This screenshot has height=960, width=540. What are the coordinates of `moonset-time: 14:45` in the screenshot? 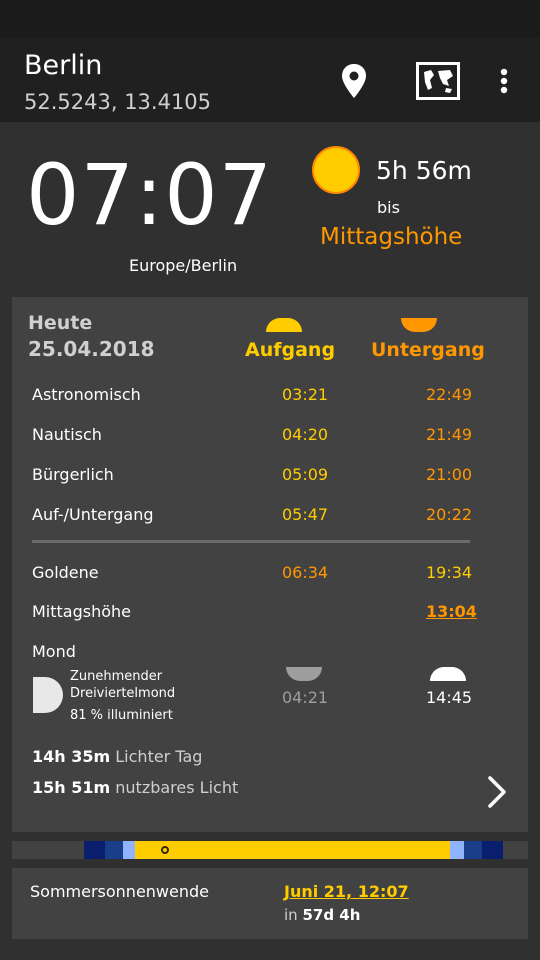 It's located at (449, 697).